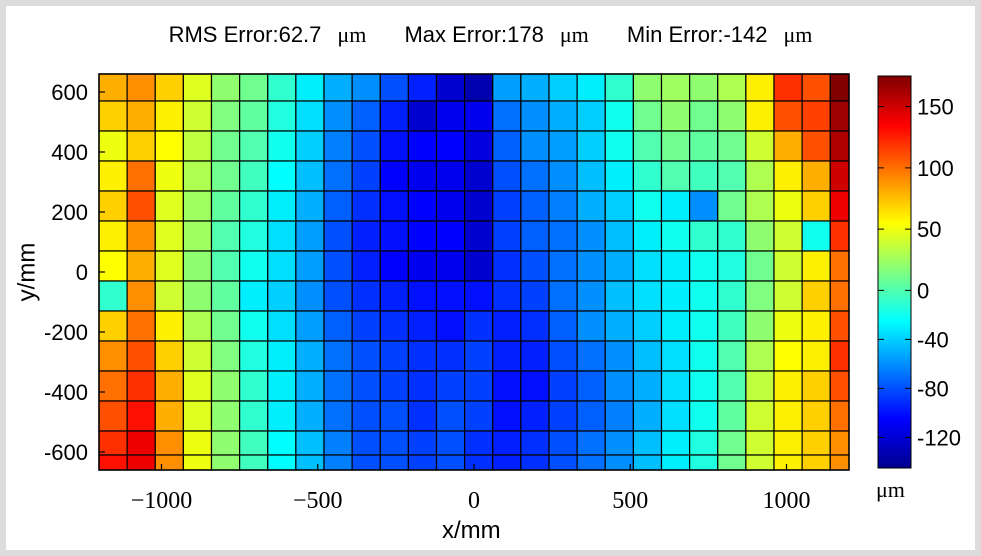  I want to click on max-unit: μm, so click(574, 34).